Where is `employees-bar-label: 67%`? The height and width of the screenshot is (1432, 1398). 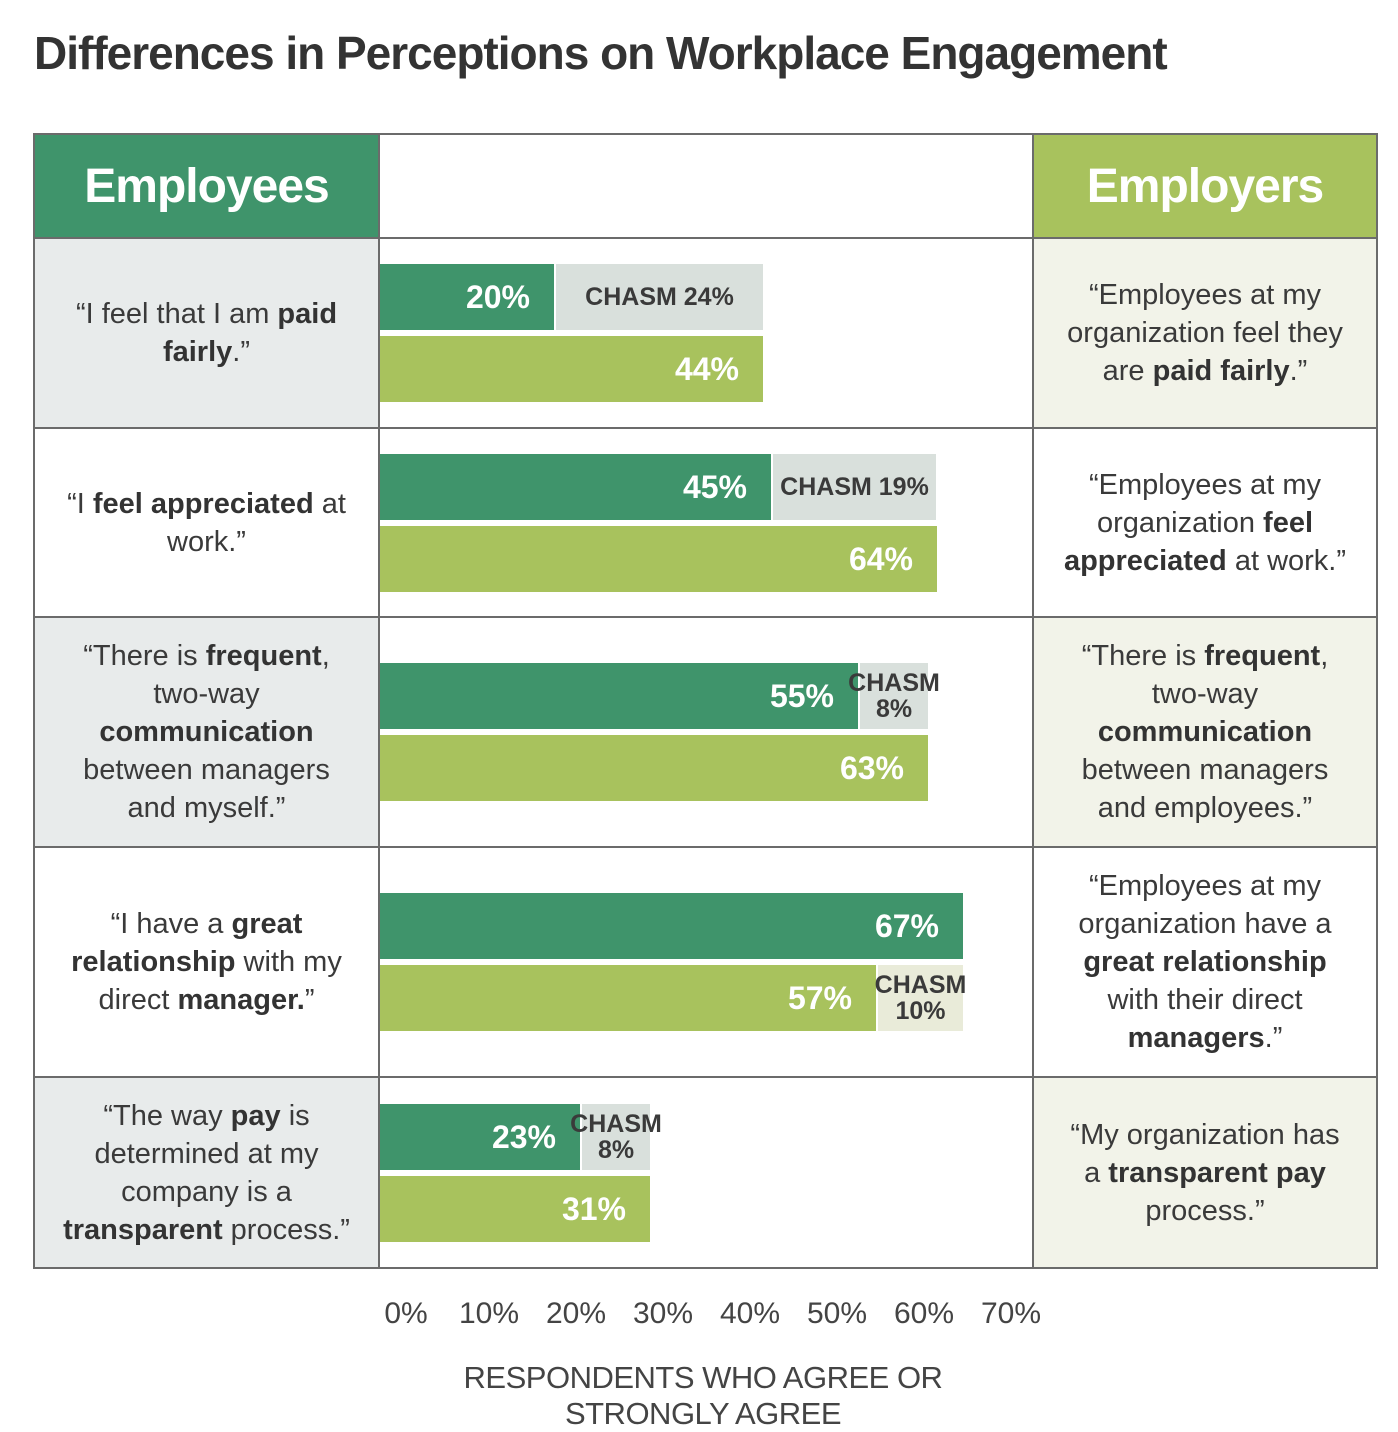 employees-bar-label: 67% is located at coordinates (906, 926).